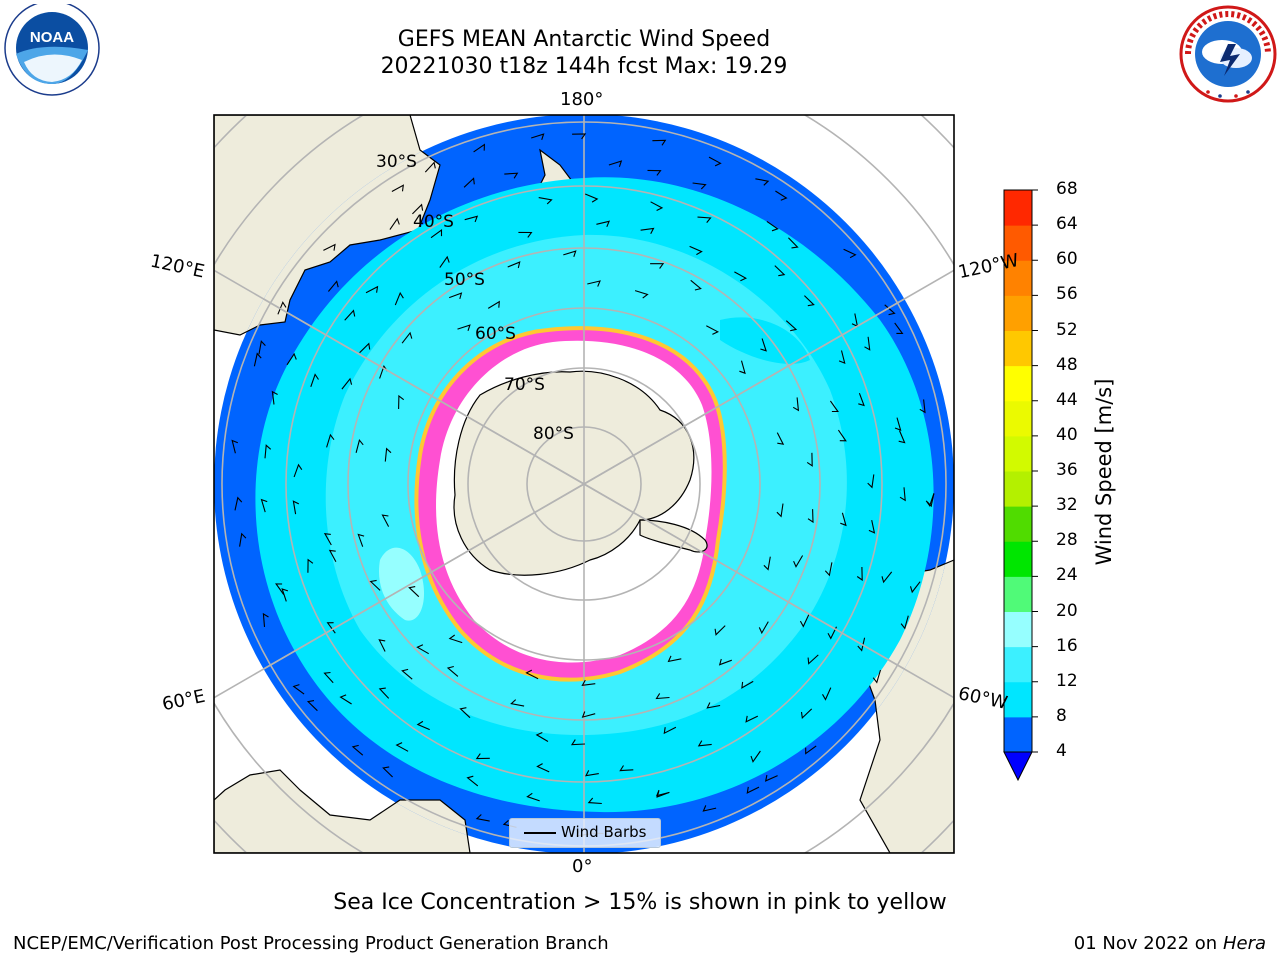 The image size is (1280, 960). Describe the element at coordinates (1169, 943) in the screenshot. I see `footer-date: 01 Nov 2022 on Hera` at that location.